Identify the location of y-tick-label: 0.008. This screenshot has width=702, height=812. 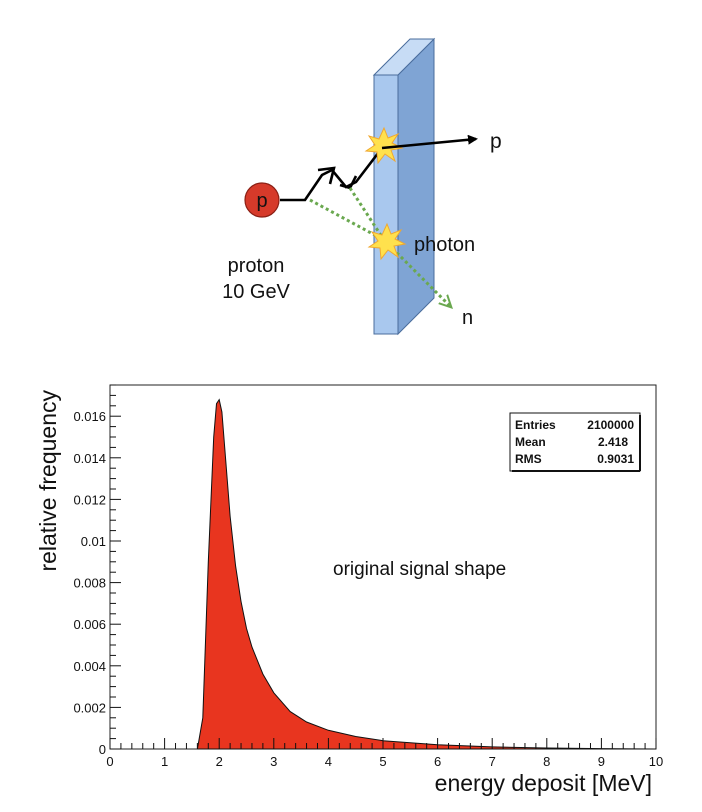
(89, 583).